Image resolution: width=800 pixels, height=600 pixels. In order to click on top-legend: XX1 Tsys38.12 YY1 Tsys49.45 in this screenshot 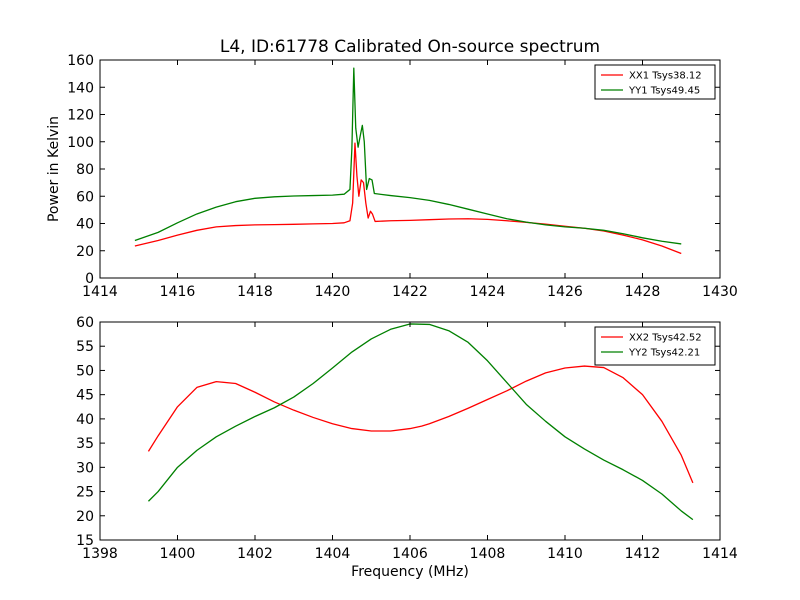, I will do `click(655, 82)`.